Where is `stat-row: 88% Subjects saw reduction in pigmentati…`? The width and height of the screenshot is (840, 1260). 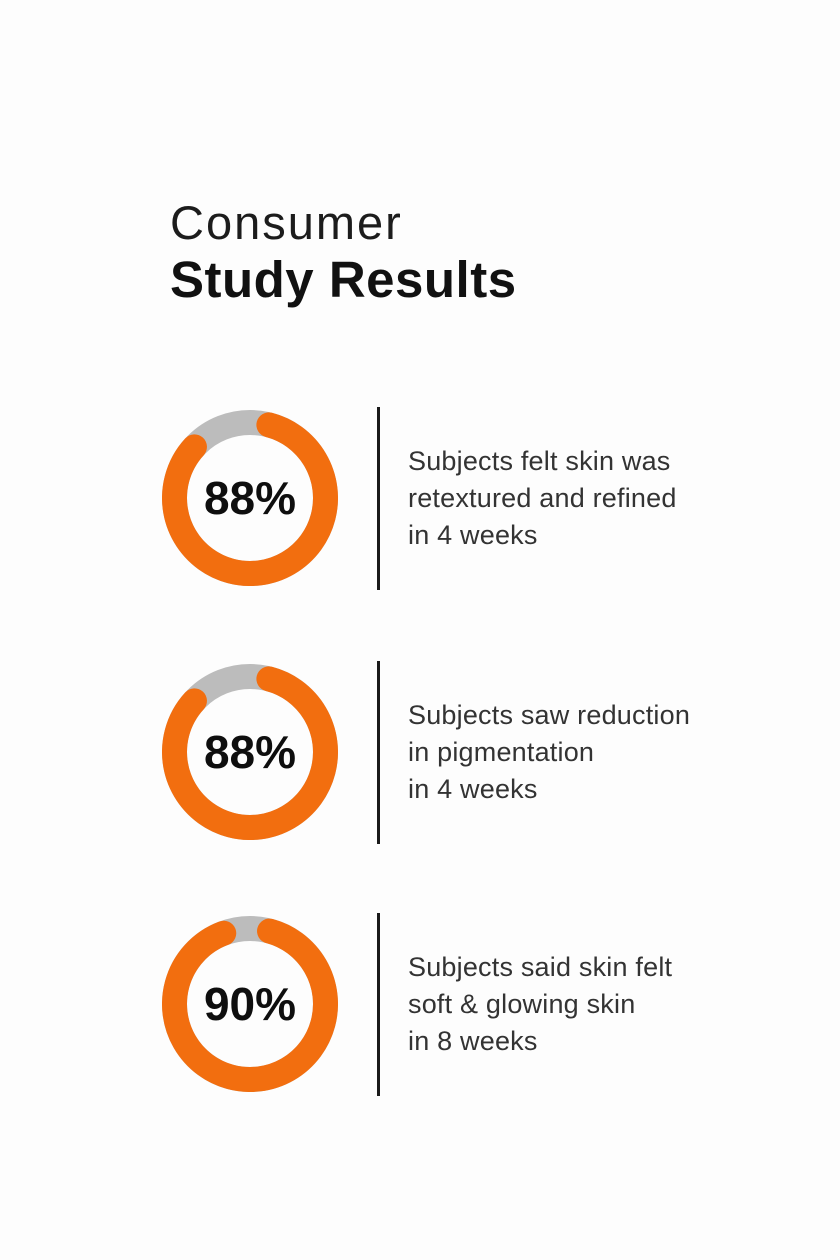 stat-row: 88% Subjects saw reduction in pigmentati… is located at coordinates (426, 752).